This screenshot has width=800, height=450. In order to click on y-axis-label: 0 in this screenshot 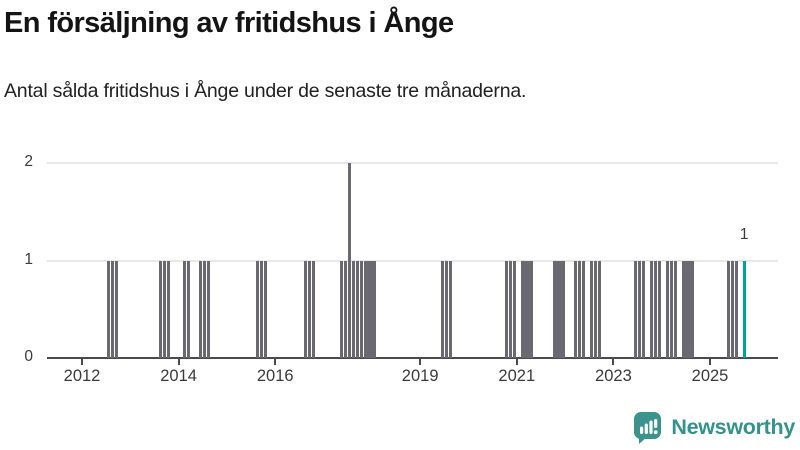, I will do `click(28, 356)`.